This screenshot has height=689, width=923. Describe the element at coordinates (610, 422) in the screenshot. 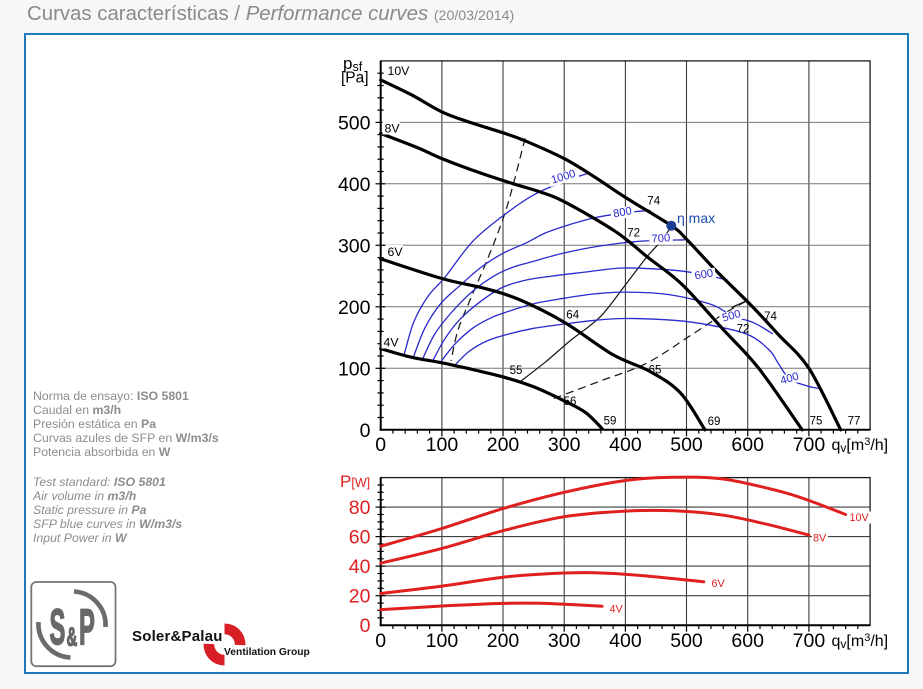

I see `svg-text: 59` at that location.